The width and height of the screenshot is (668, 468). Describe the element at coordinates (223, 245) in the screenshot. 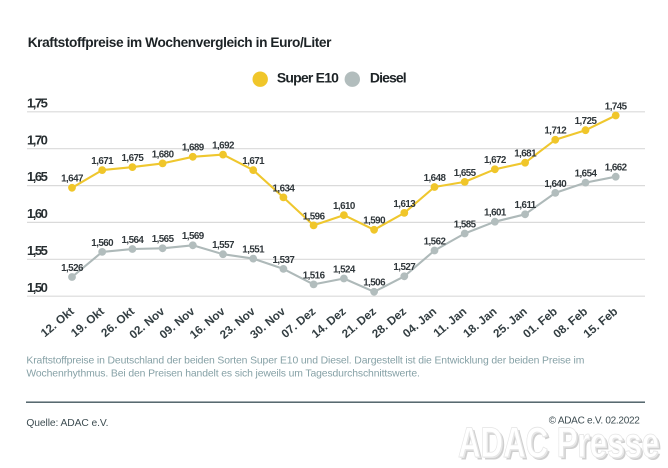

I see `svg-text: 1,557` at that location.